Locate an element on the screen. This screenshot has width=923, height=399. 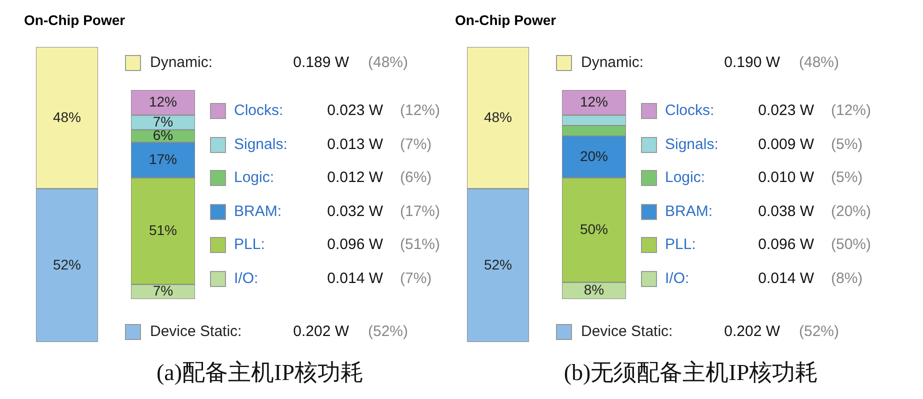
text: 0.012 W is located at coordinates (355, 178).